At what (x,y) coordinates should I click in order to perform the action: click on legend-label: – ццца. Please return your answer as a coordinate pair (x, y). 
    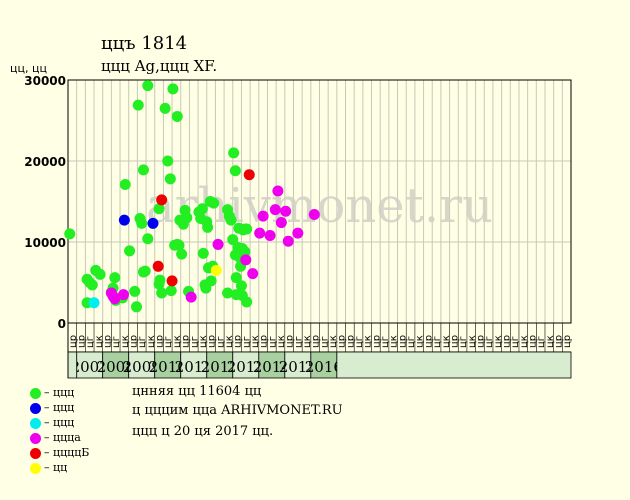
    Looking at the image, I should click on (62, 437).